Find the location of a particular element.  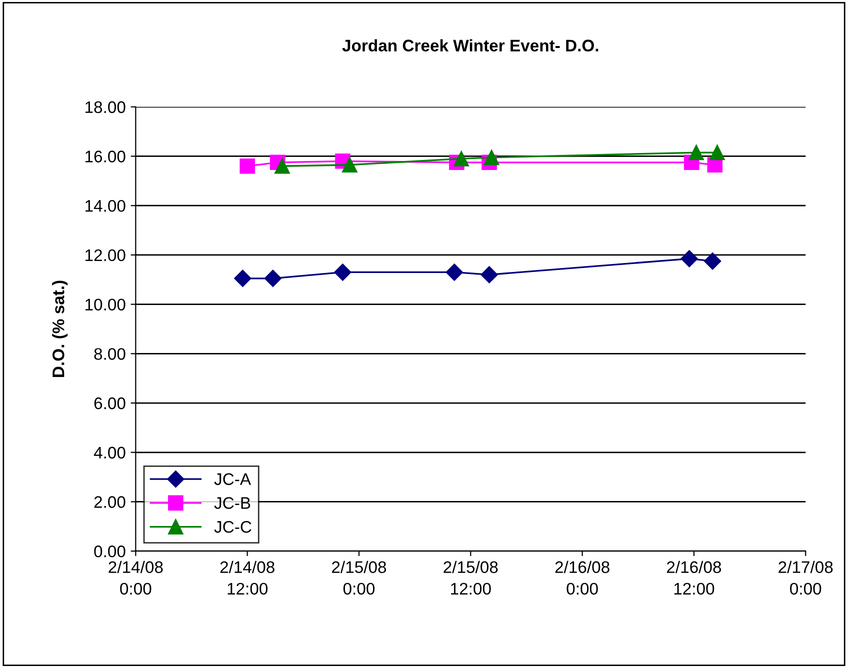

x-tick-label: 2/16/08 0:00 is located at coordinates (582, 577).